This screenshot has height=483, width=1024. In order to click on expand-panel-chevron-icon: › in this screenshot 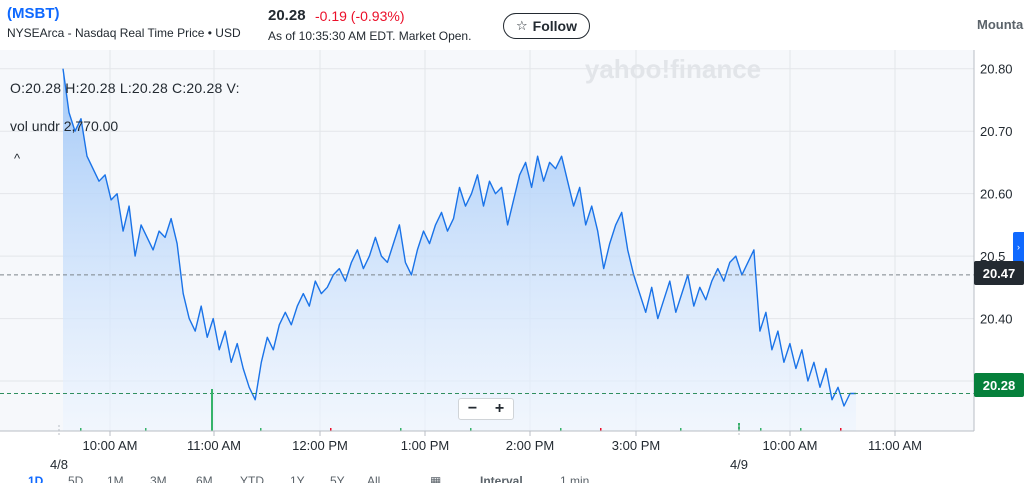, I will do `click(1018, 247)`.